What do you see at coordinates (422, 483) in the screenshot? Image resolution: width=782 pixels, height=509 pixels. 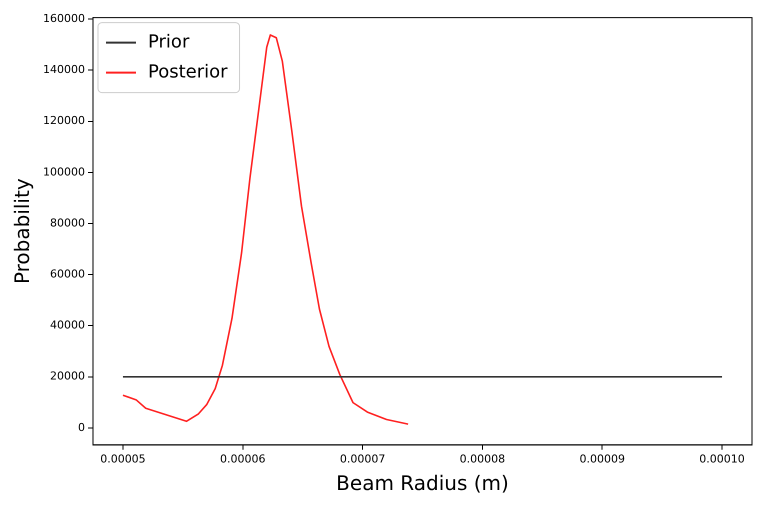 I see `x-axis-title: Beam Radius (m)` at bounding box center [422, 483].